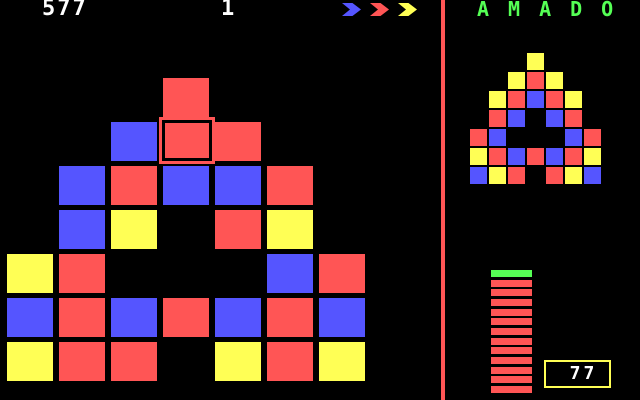  Describe the element at coordinates (407, 9) in the screenshot. I see `arrow-yellow-icon` at that location.